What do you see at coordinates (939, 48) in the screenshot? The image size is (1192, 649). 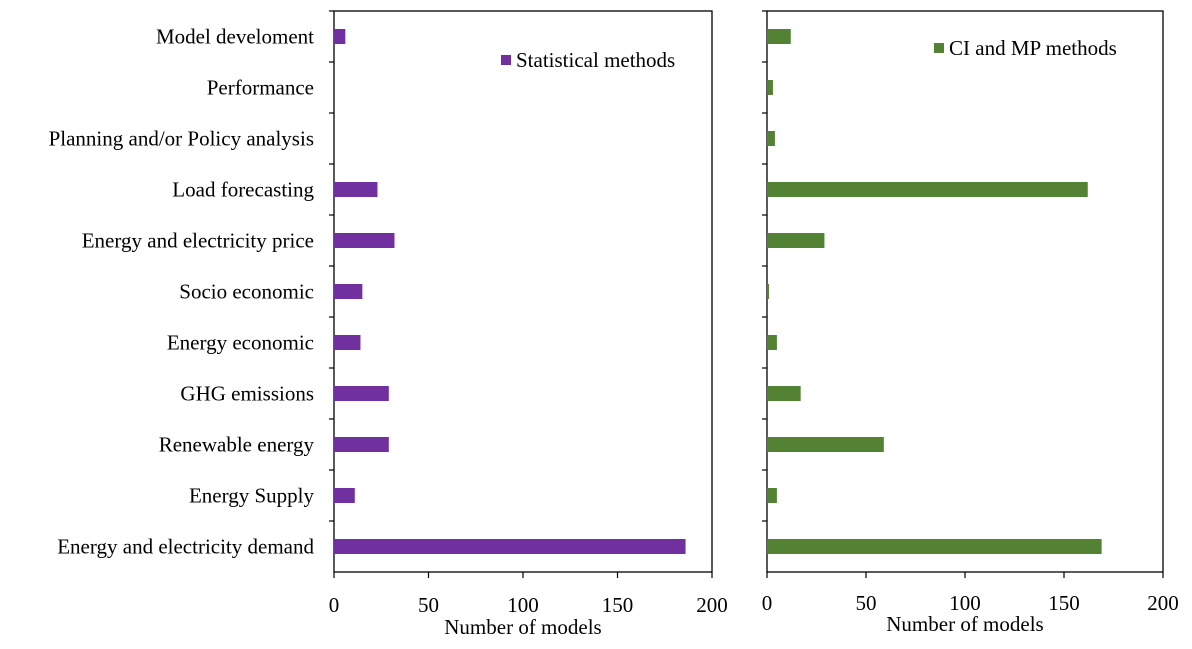 I see `right-legend-swatch` at bounding box center [939, 48].